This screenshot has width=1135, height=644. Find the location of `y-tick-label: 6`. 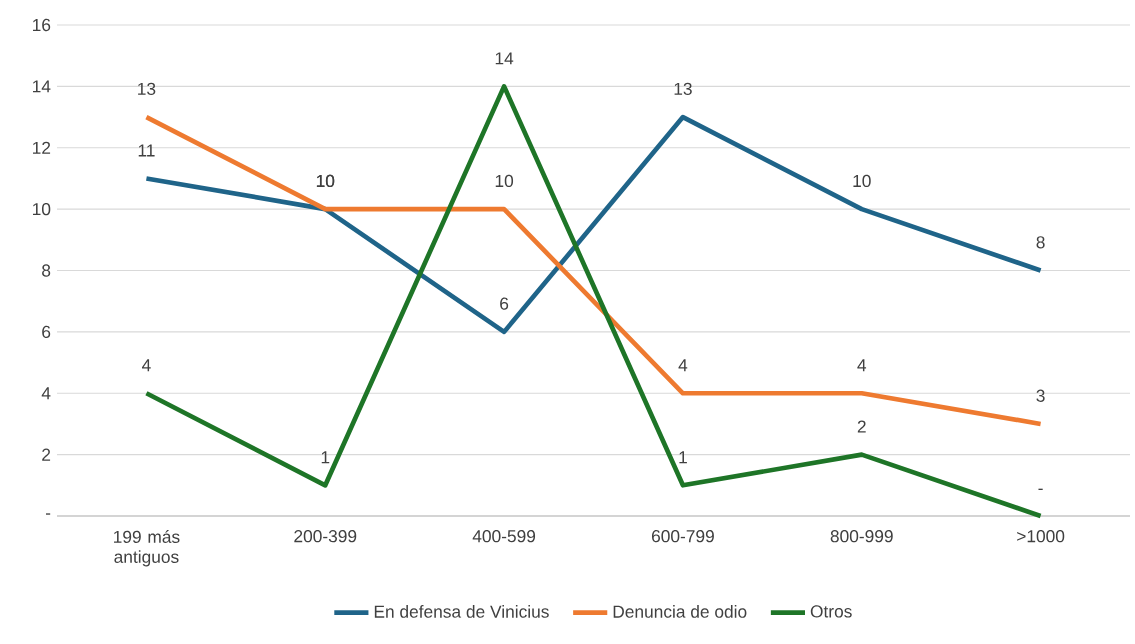

y-tick-label: 6 is located at coordinates (46, 332).